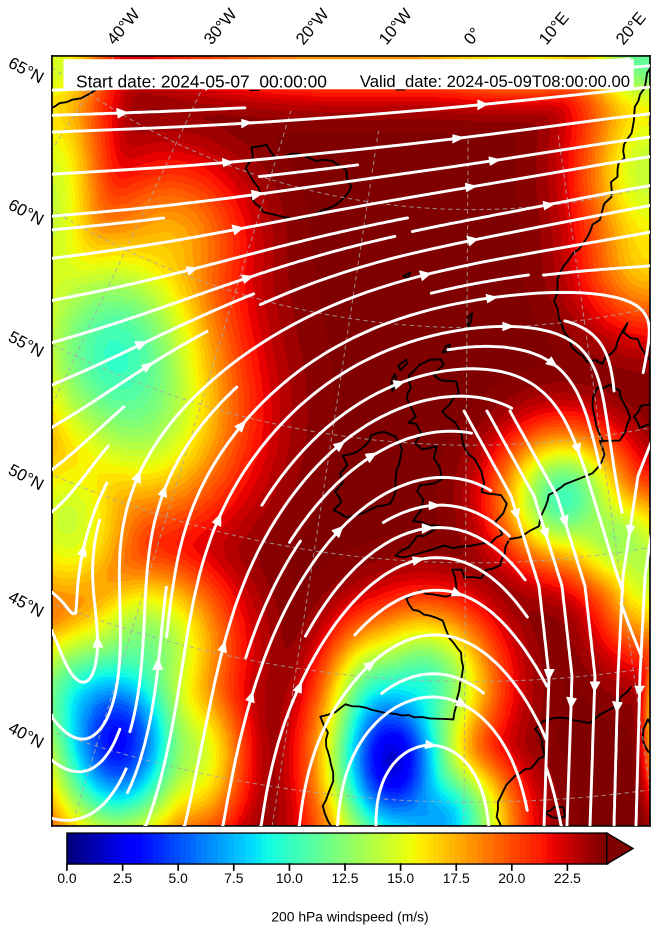 The image size is (659, 936). What do you see at coordinates (456, 878) in the screenshot?
I see `svg-text: 17.5` at bounding box center [456, 878].